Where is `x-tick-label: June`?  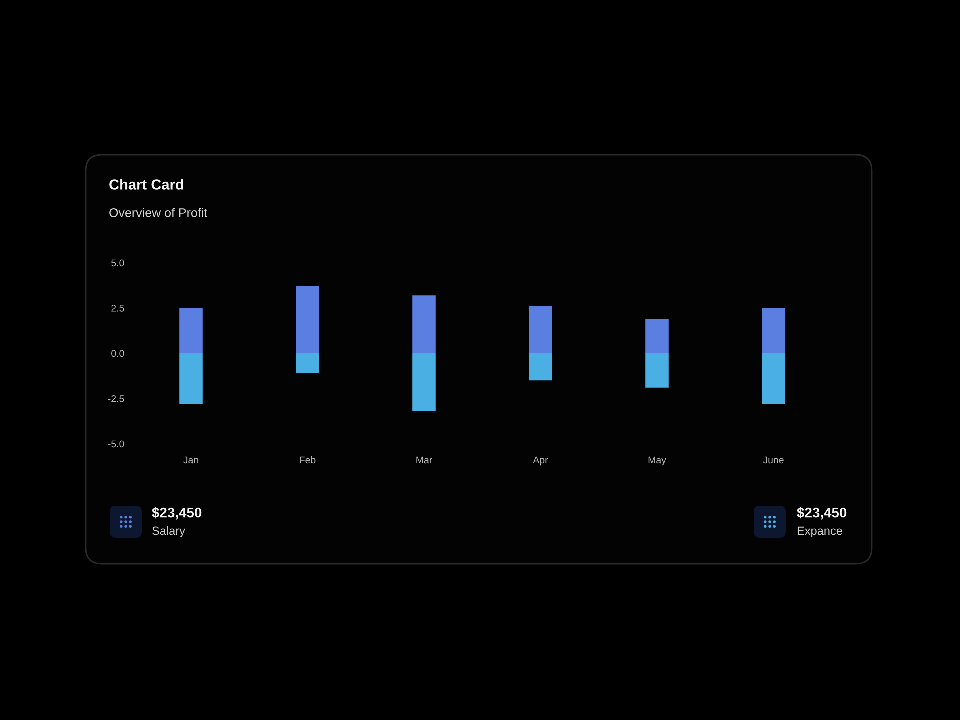
x-tick-label: June is located at coordinates (773, 460).